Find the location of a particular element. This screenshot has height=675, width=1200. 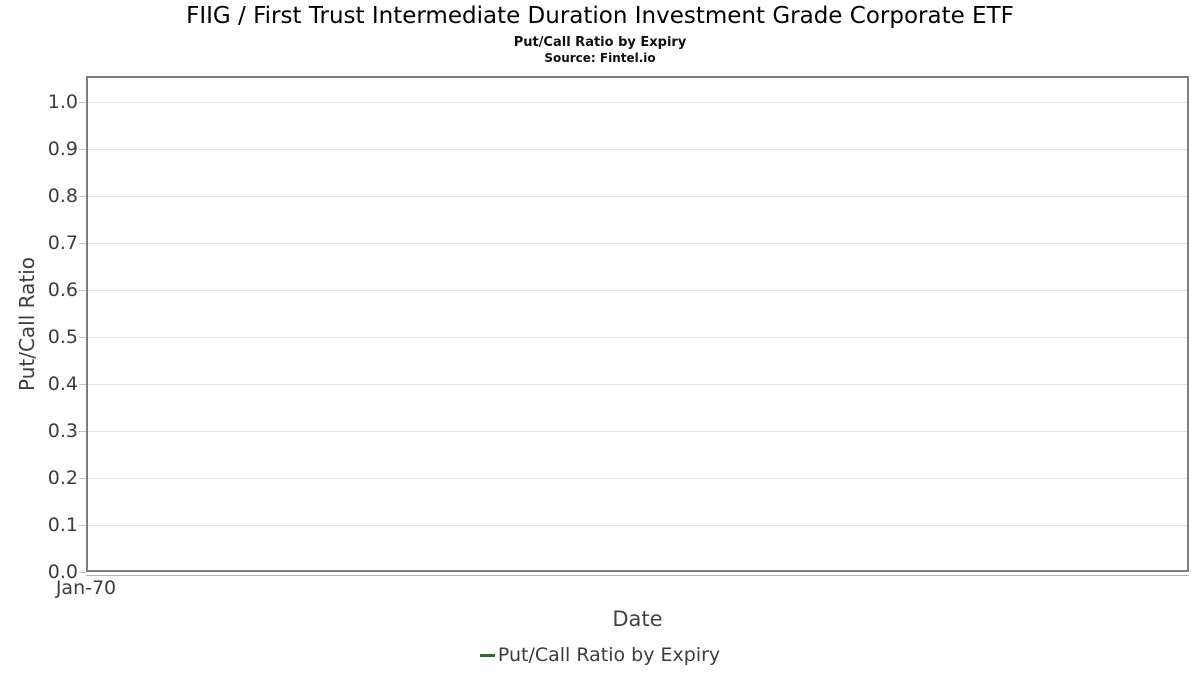

y-tick-label: 0.4 is located at coordinates (62, 384).